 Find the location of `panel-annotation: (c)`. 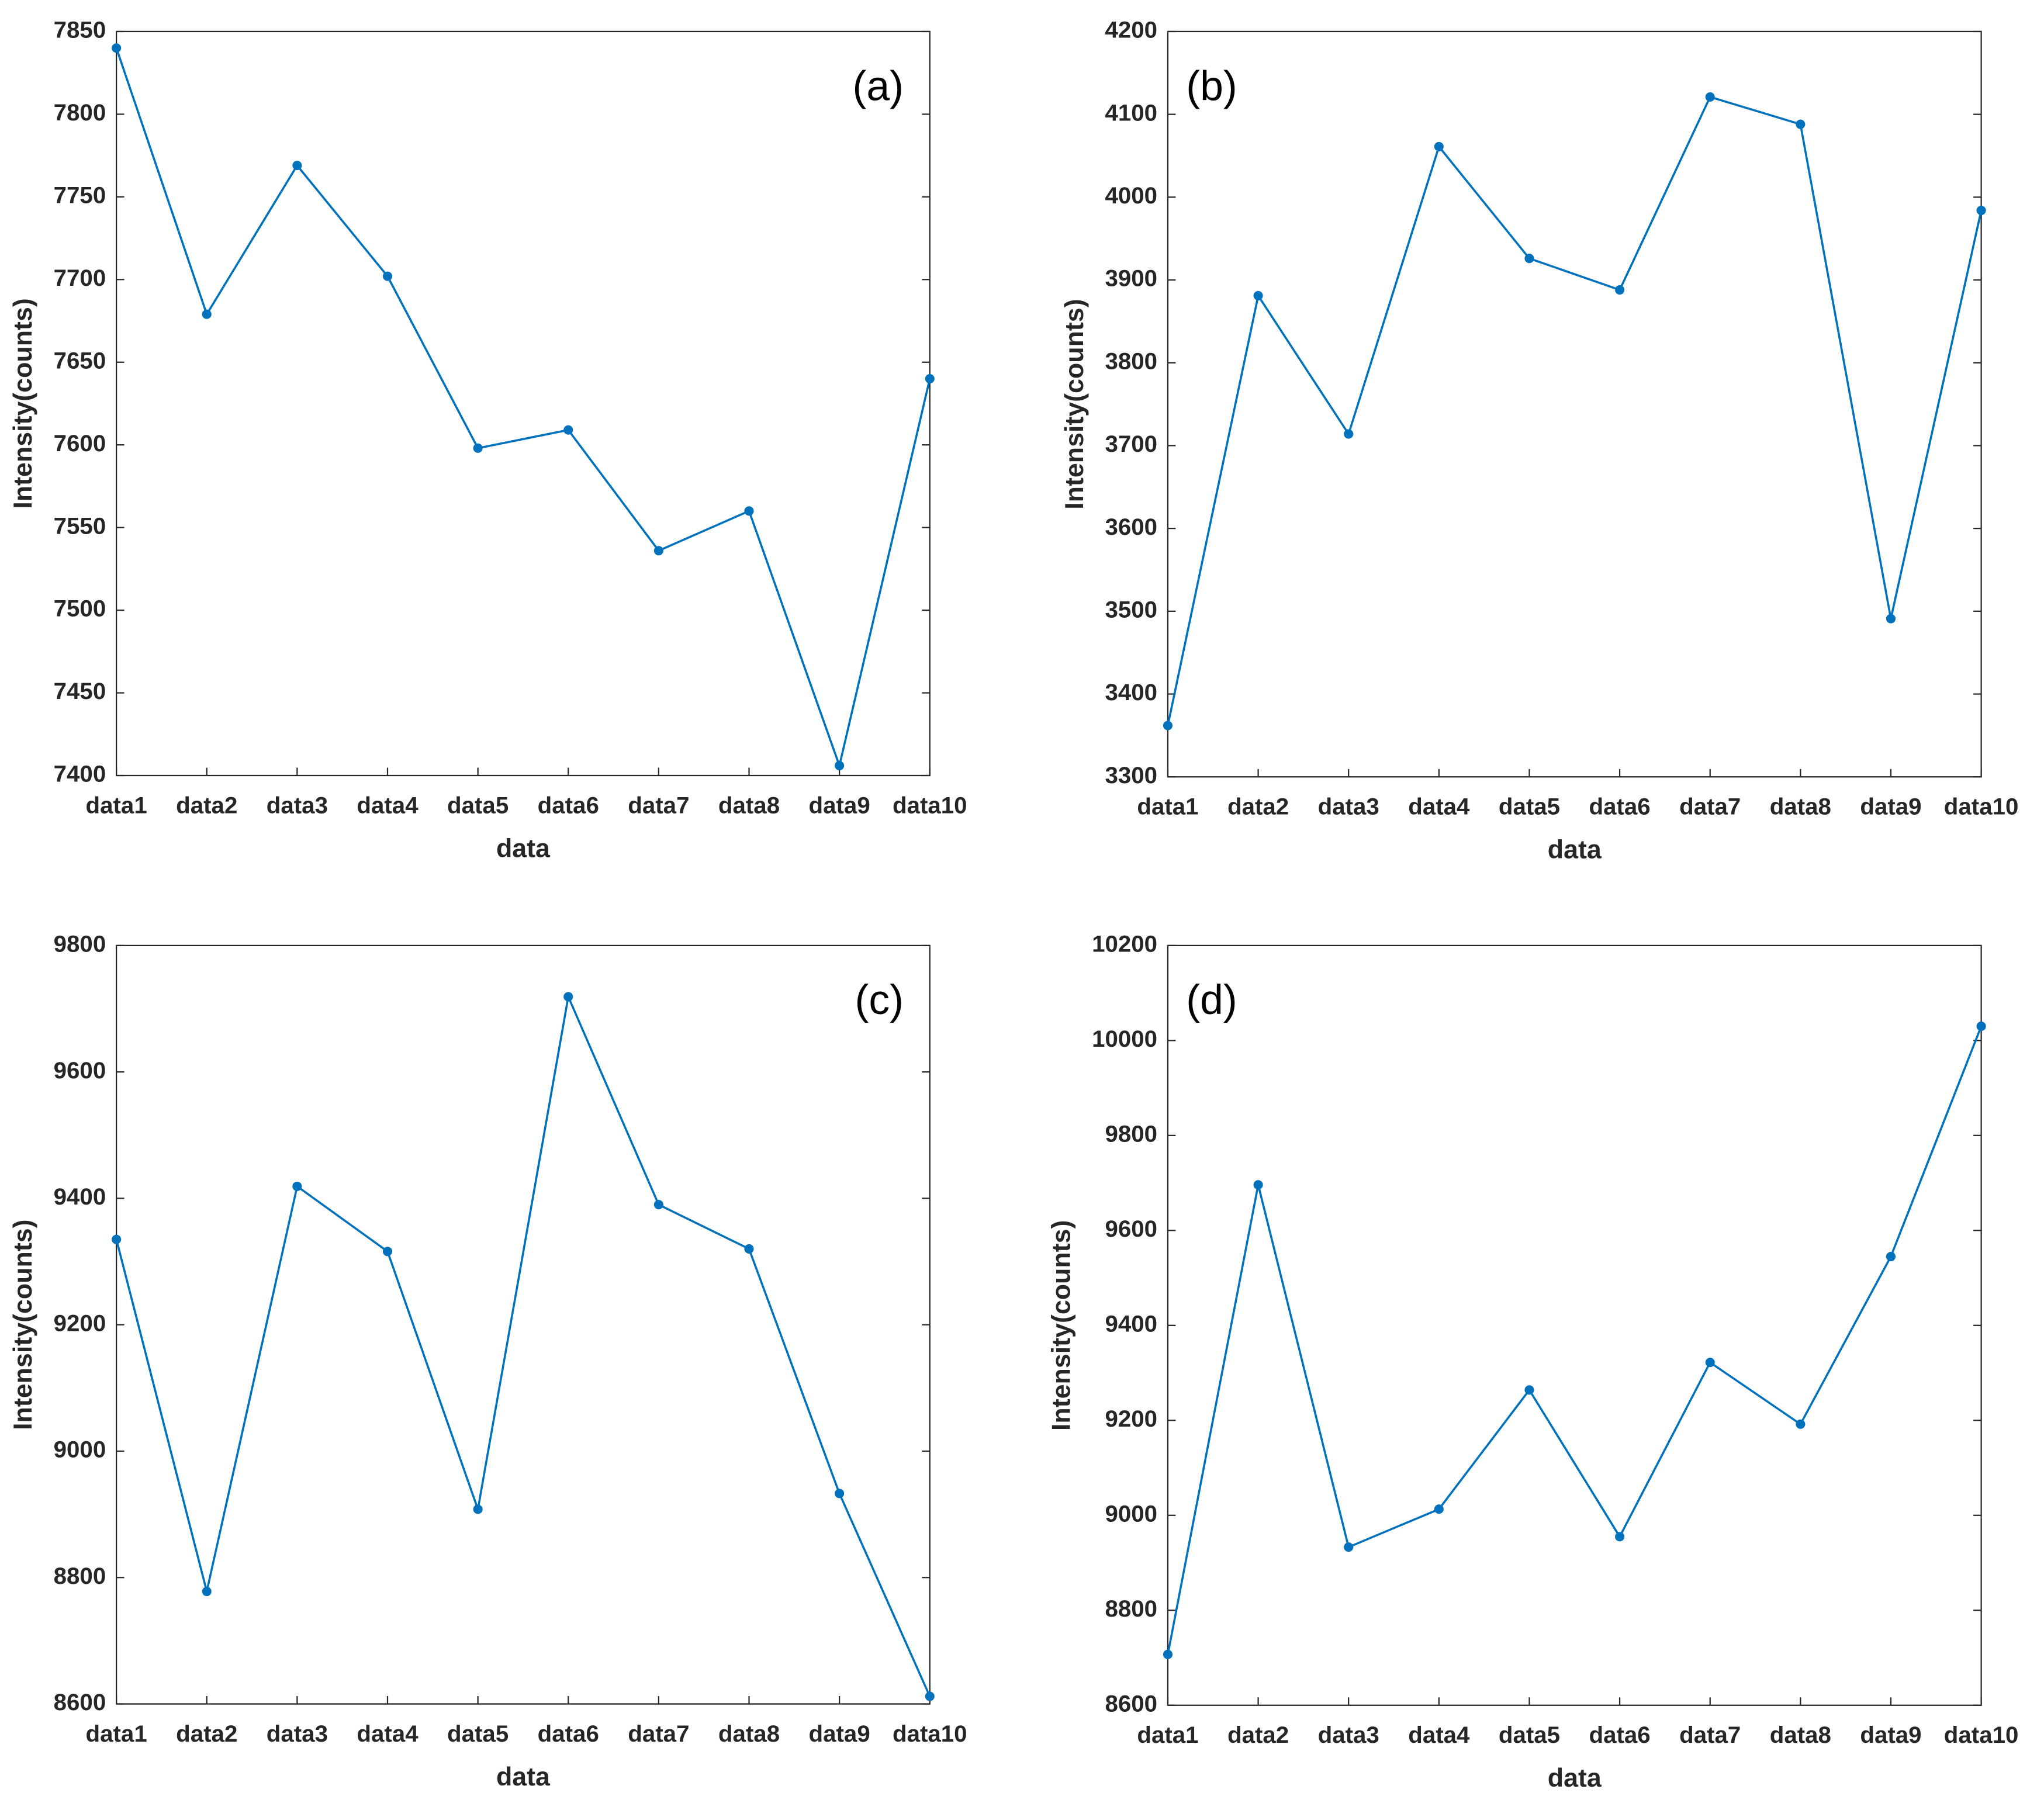

panel-annotation: (c) is located at coordinates (879, 1000).